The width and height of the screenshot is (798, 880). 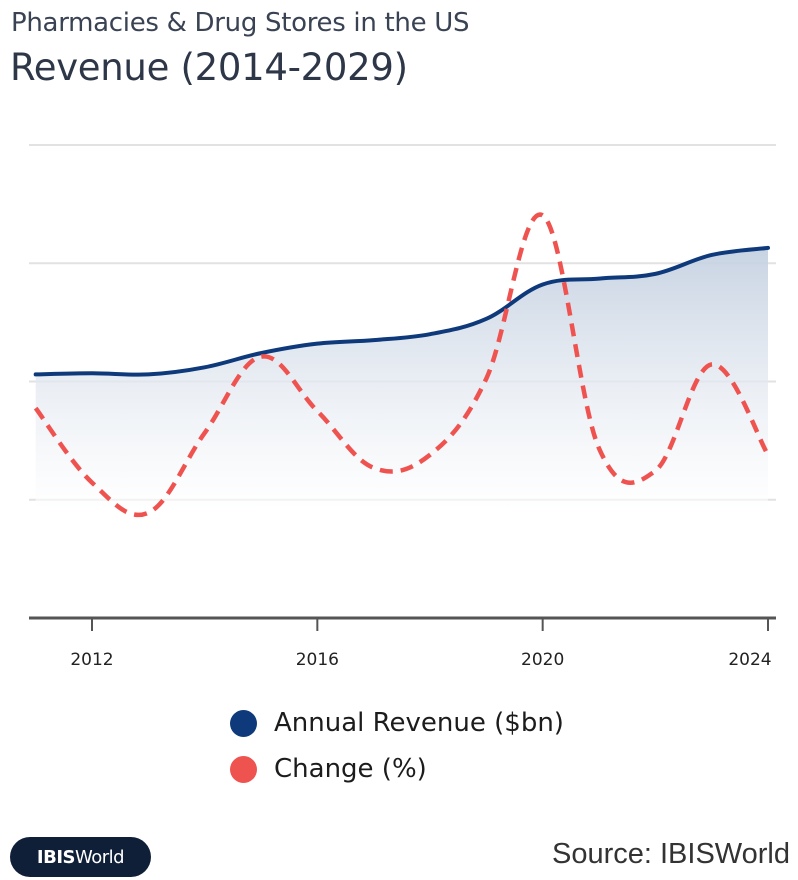 What do you see at coordinates (91, 660) in the screenshot?
I see `x-tick-label: 2012` at bounding box center [91, 660].